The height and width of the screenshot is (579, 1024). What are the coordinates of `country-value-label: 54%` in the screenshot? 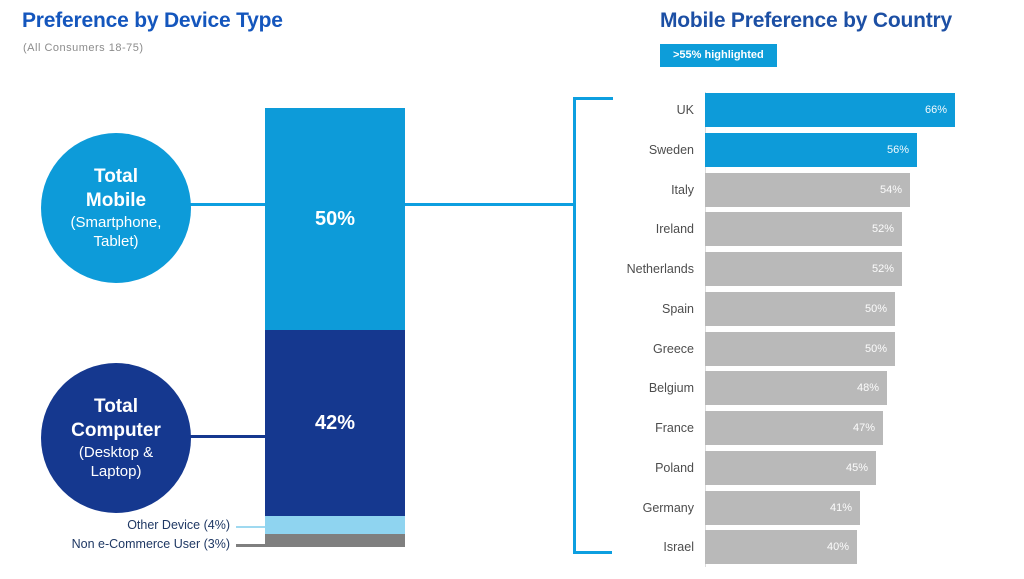 It's located at (890, 189).